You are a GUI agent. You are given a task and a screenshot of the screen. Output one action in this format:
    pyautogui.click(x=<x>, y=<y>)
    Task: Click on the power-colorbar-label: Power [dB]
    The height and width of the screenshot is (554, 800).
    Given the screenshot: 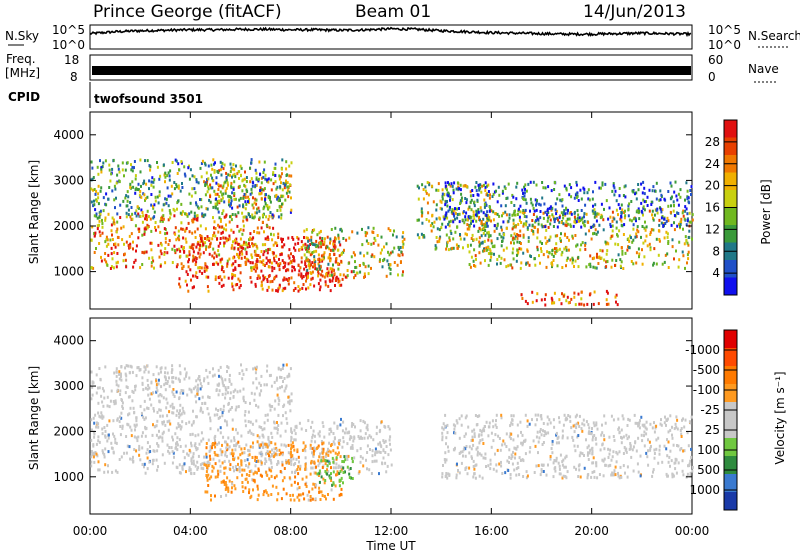 What is the action you would take?
    pyautogui.click(x=766, y=211)
    